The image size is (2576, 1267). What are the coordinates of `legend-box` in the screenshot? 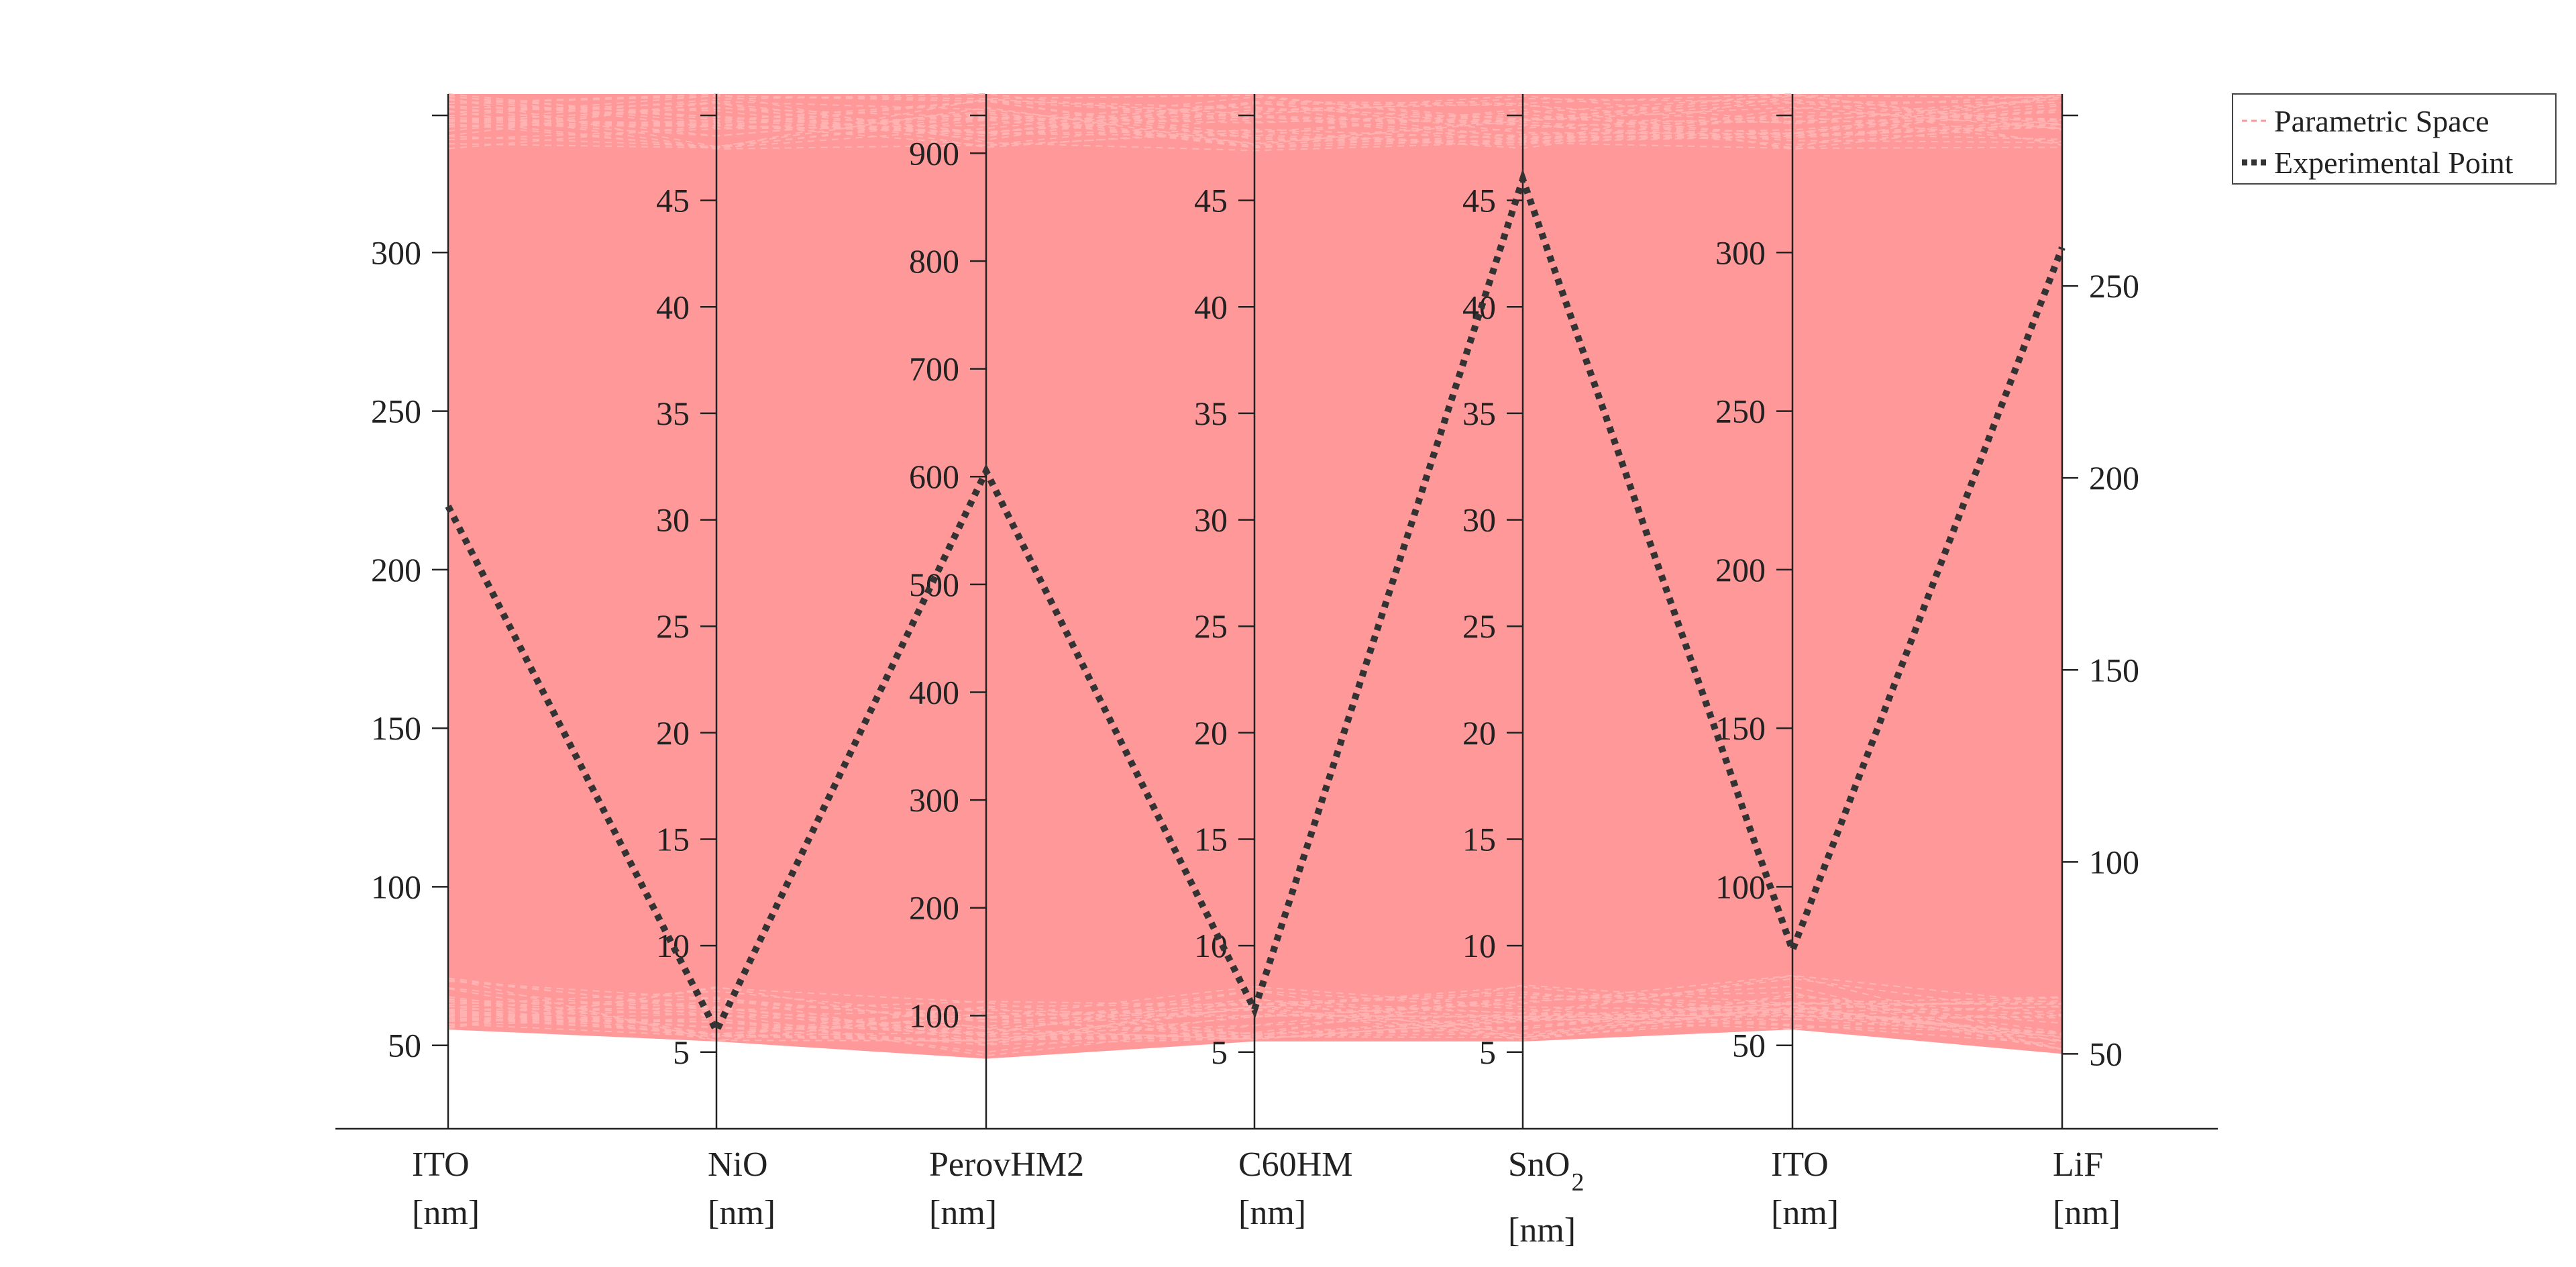 It's located at (2394, 139).